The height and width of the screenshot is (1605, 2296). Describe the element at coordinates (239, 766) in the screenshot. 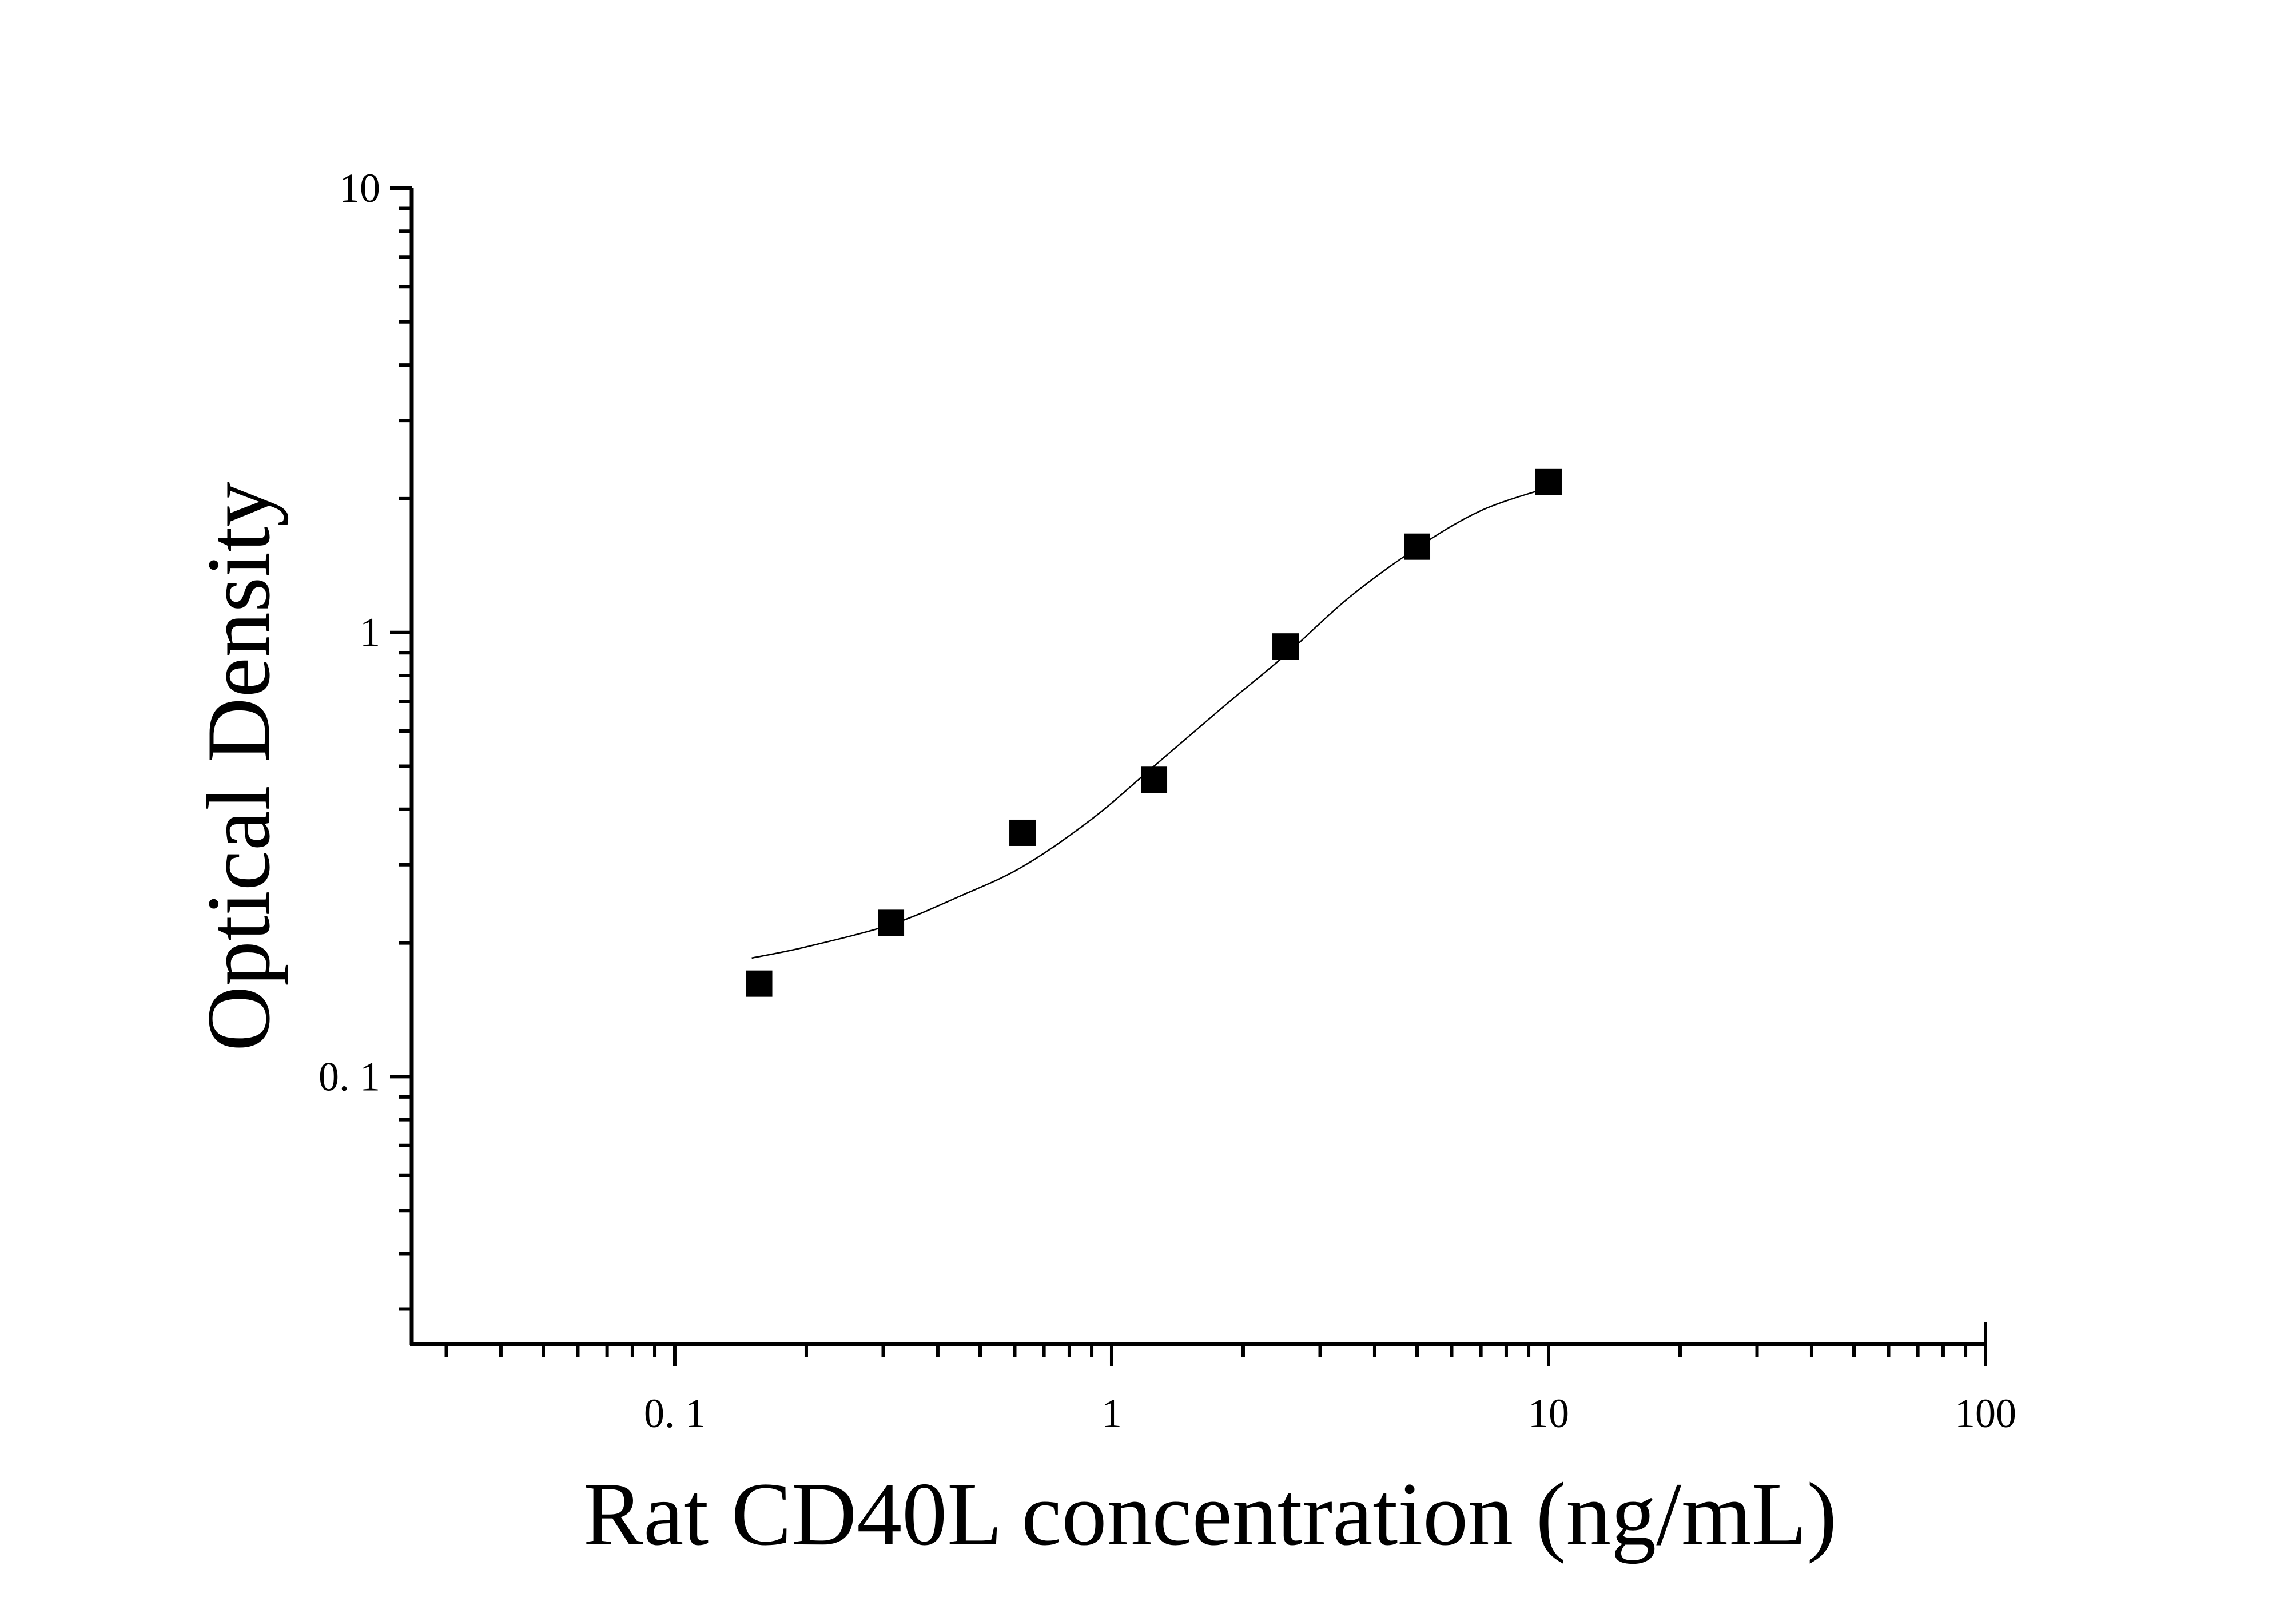

I see `y-axis-label: Optical Density` at that location.